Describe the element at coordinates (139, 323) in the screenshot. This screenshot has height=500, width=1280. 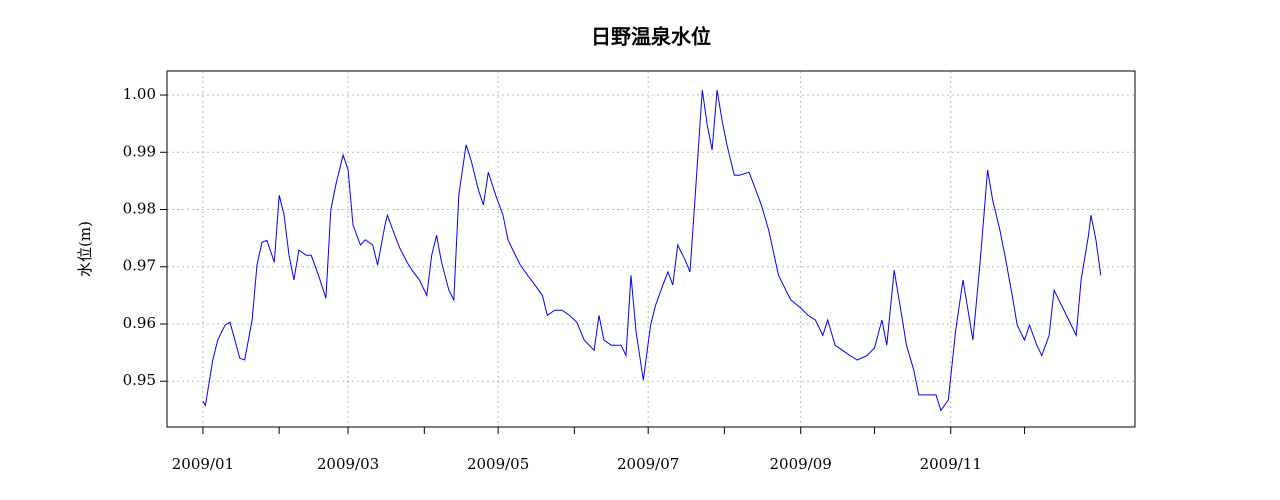
I see `y-tick-label: 0.96` at that location.